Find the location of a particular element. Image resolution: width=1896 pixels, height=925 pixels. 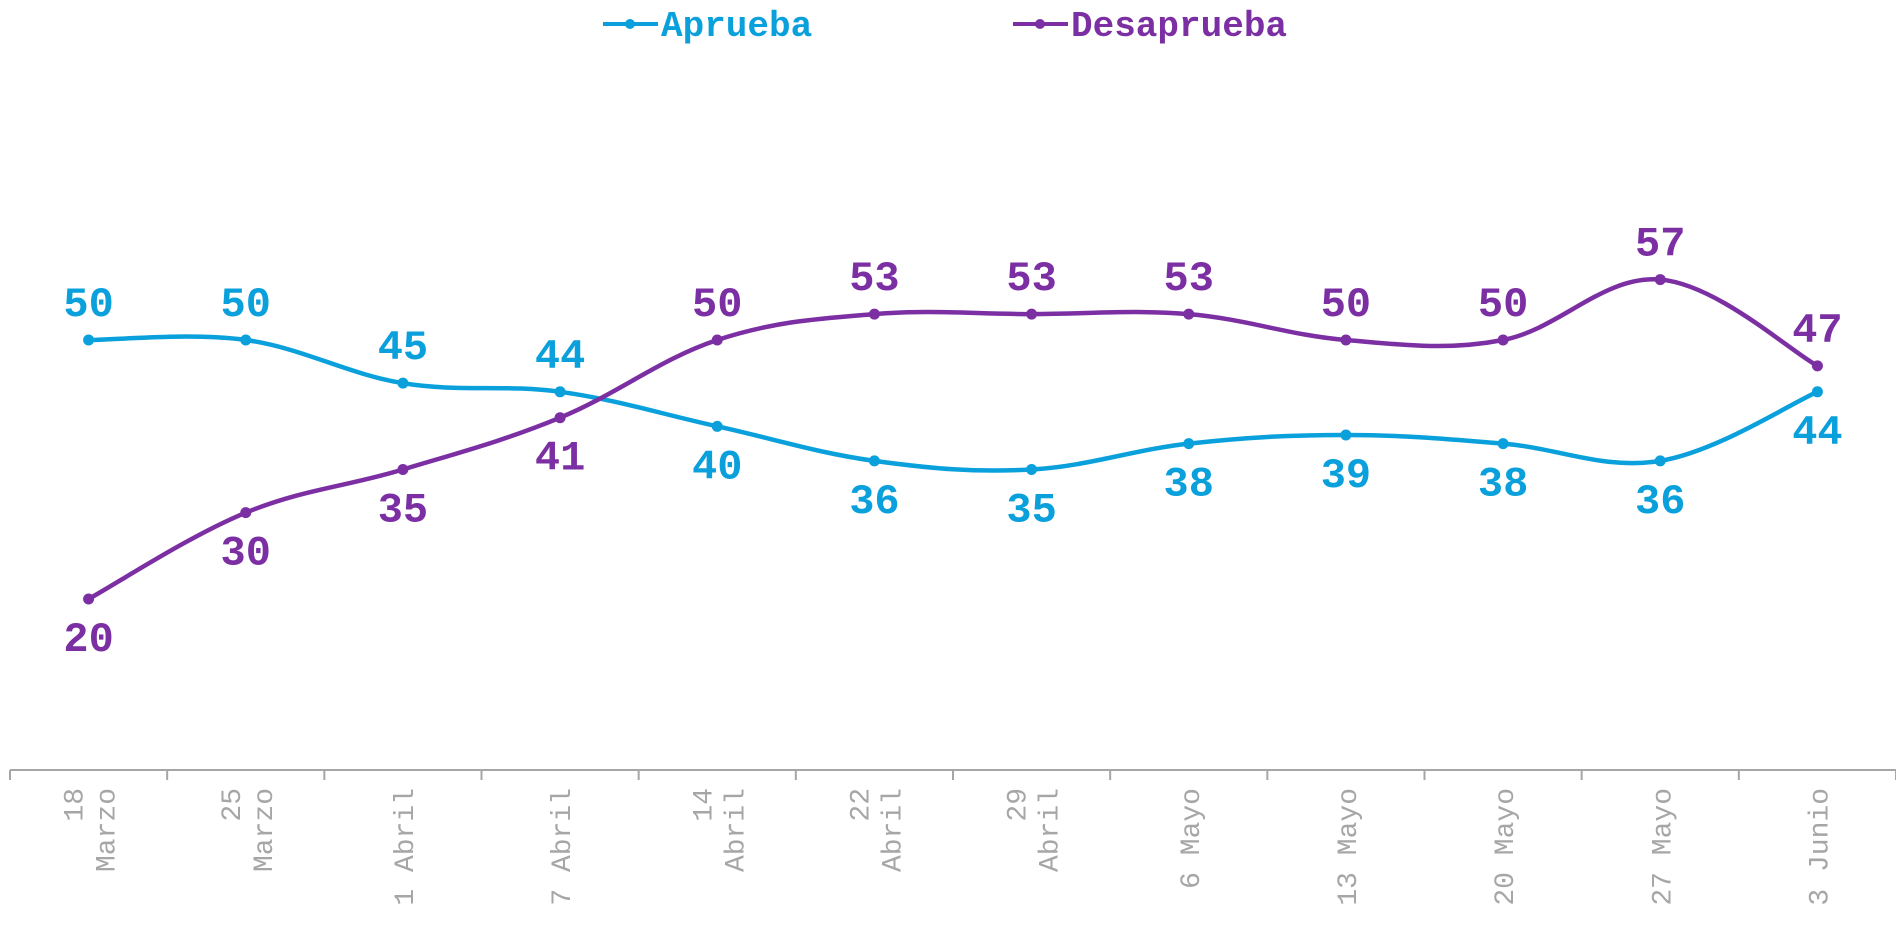

data-label-desaprueba: 20 is located at coordinates (88, 640).